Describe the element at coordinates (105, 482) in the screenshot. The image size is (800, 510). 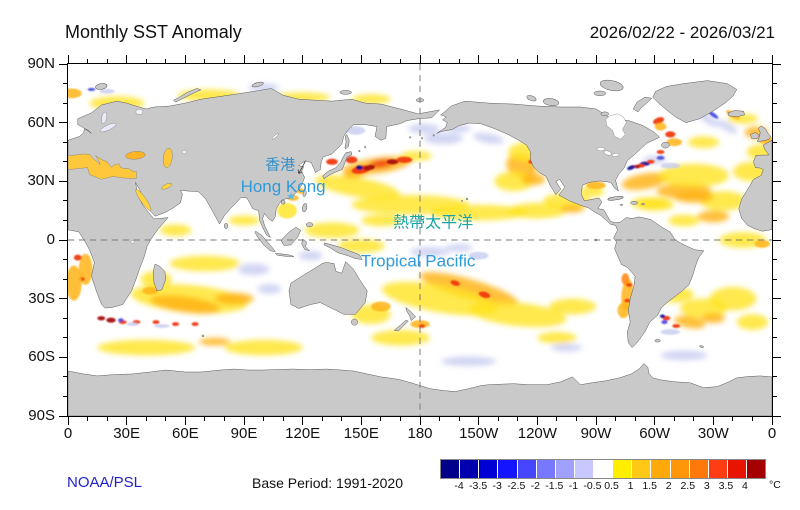
I see `source-credit: NOAA/PSL` at that location.